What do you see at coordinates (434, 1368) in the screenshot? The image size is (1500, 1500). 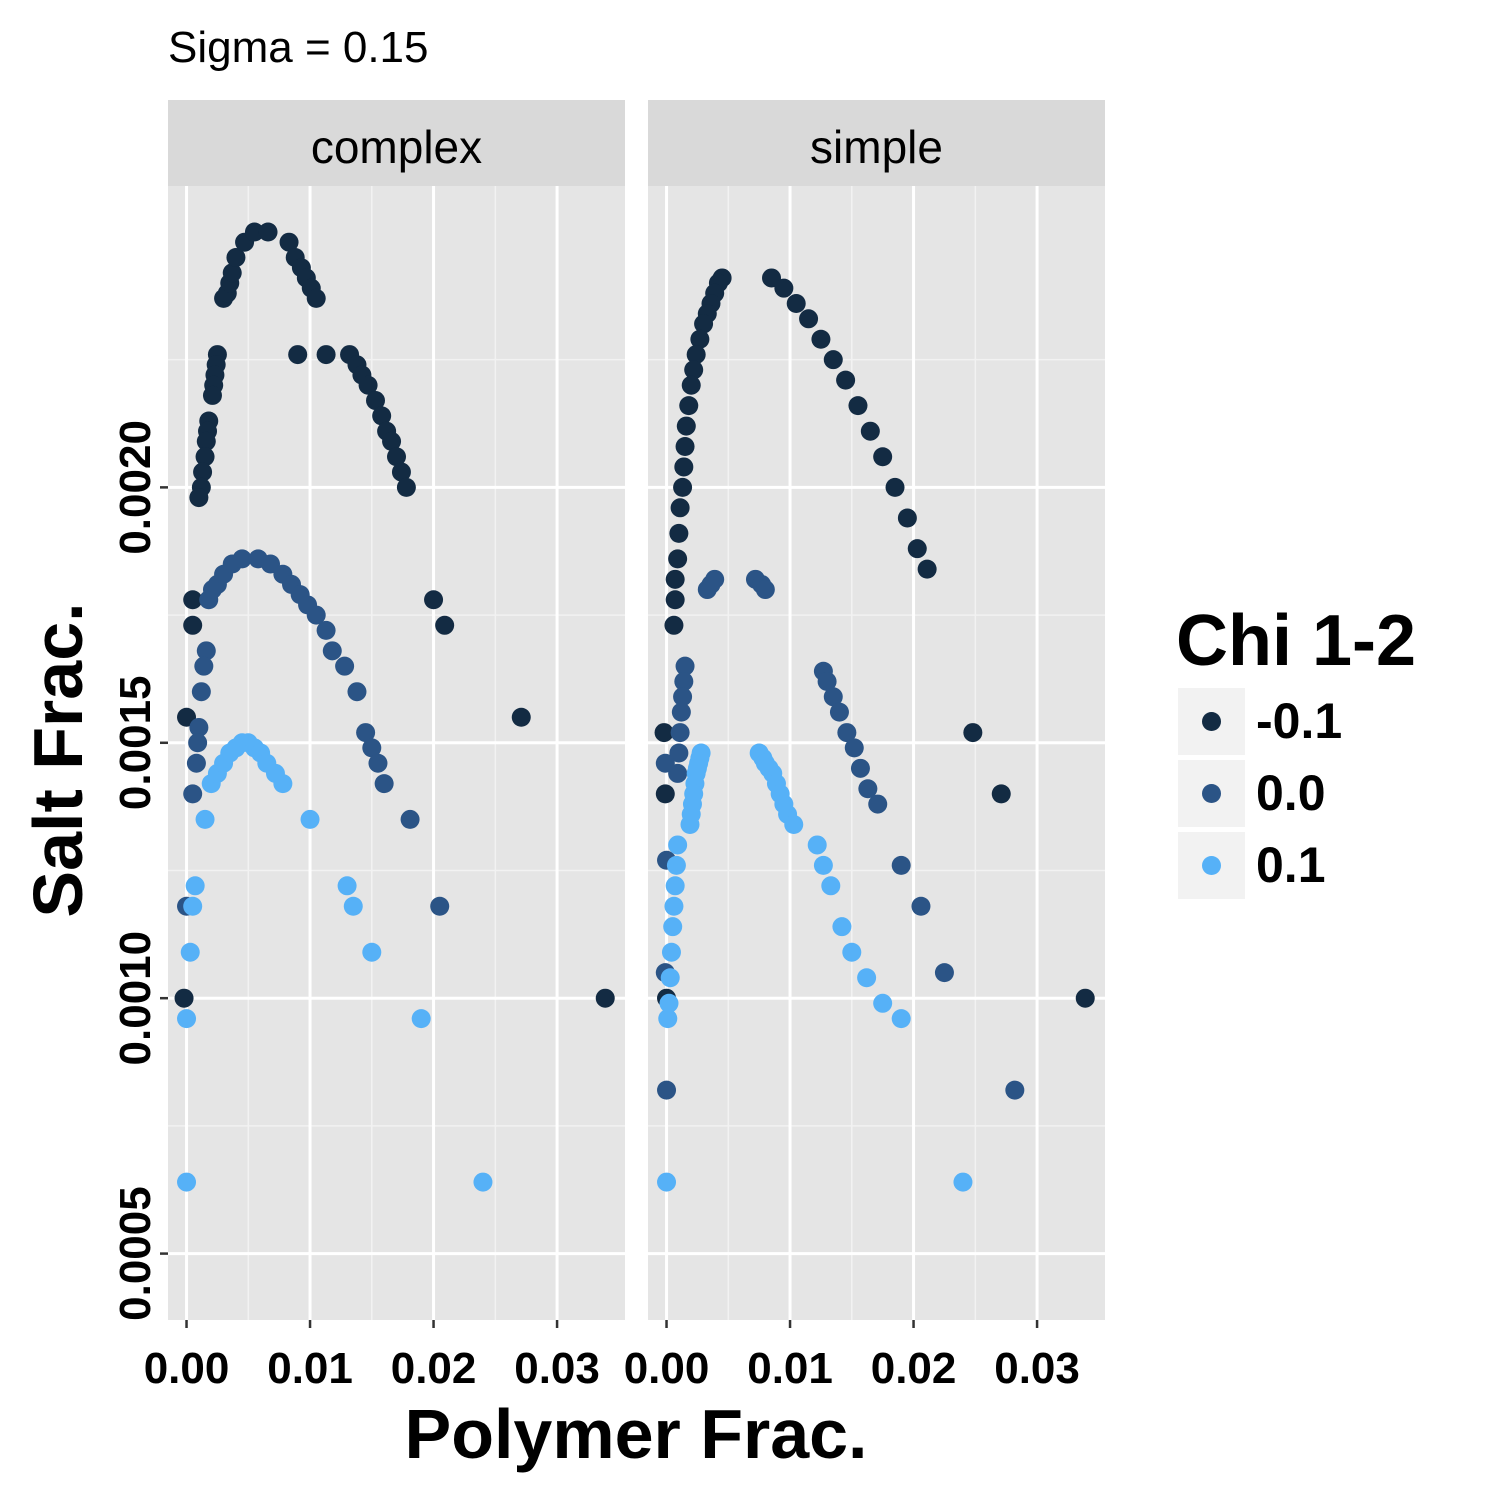 I see `x-tick-label: 0.02` at bounding box center [434, 1368].